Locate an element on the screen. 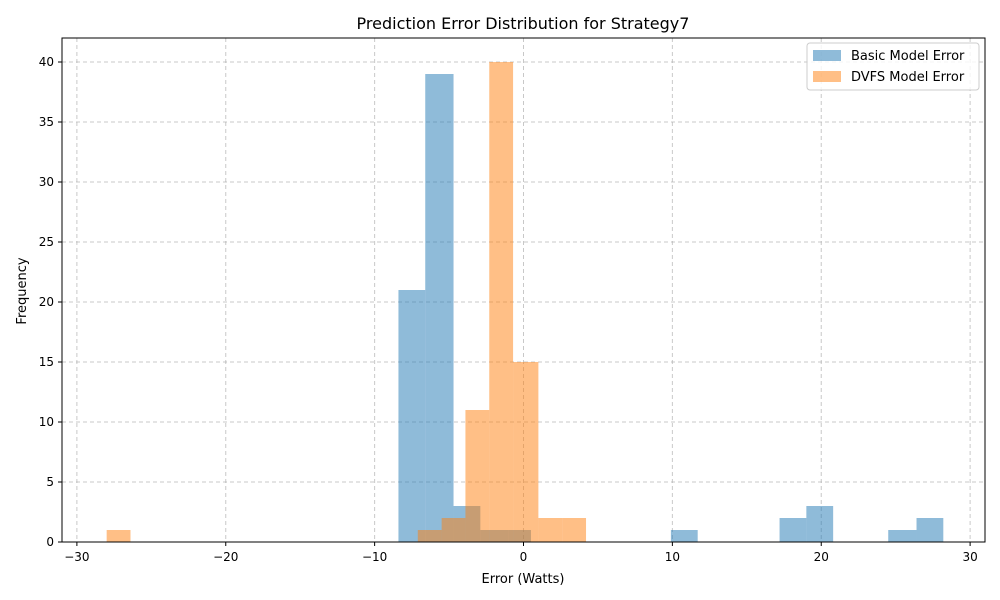 The image size is (1000, 600). y-tick-label: 5 is located at coordinates (50, 482).